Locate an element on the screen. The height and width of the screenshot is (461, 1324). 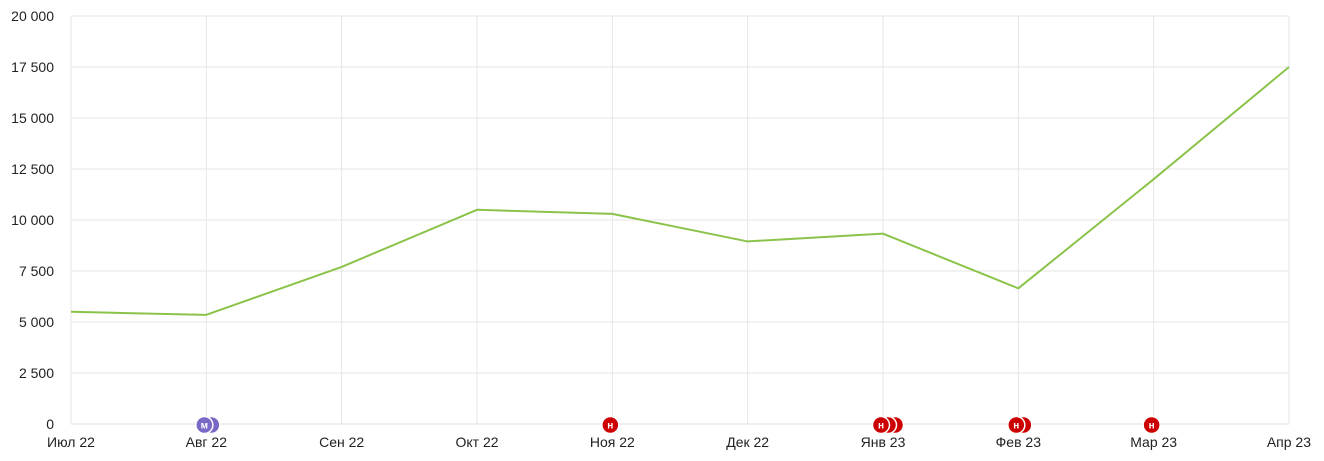
y-tick-label: 7 500 is located at coordinates (36, 271).